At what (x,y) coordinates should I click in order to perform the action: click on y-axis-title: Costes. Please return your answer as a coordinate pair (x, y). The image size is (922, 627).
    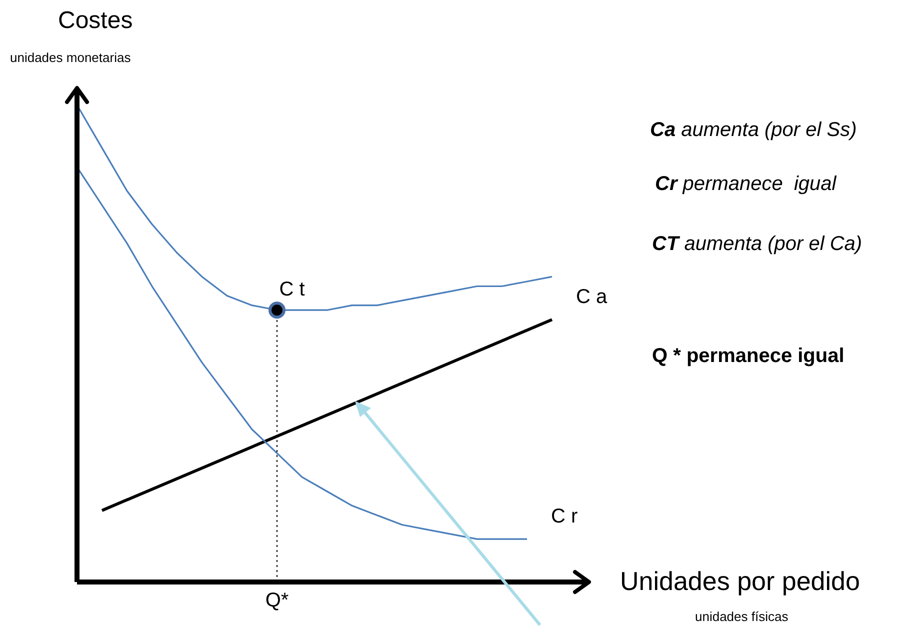
    Looking at the image, I should click on (95, 20).